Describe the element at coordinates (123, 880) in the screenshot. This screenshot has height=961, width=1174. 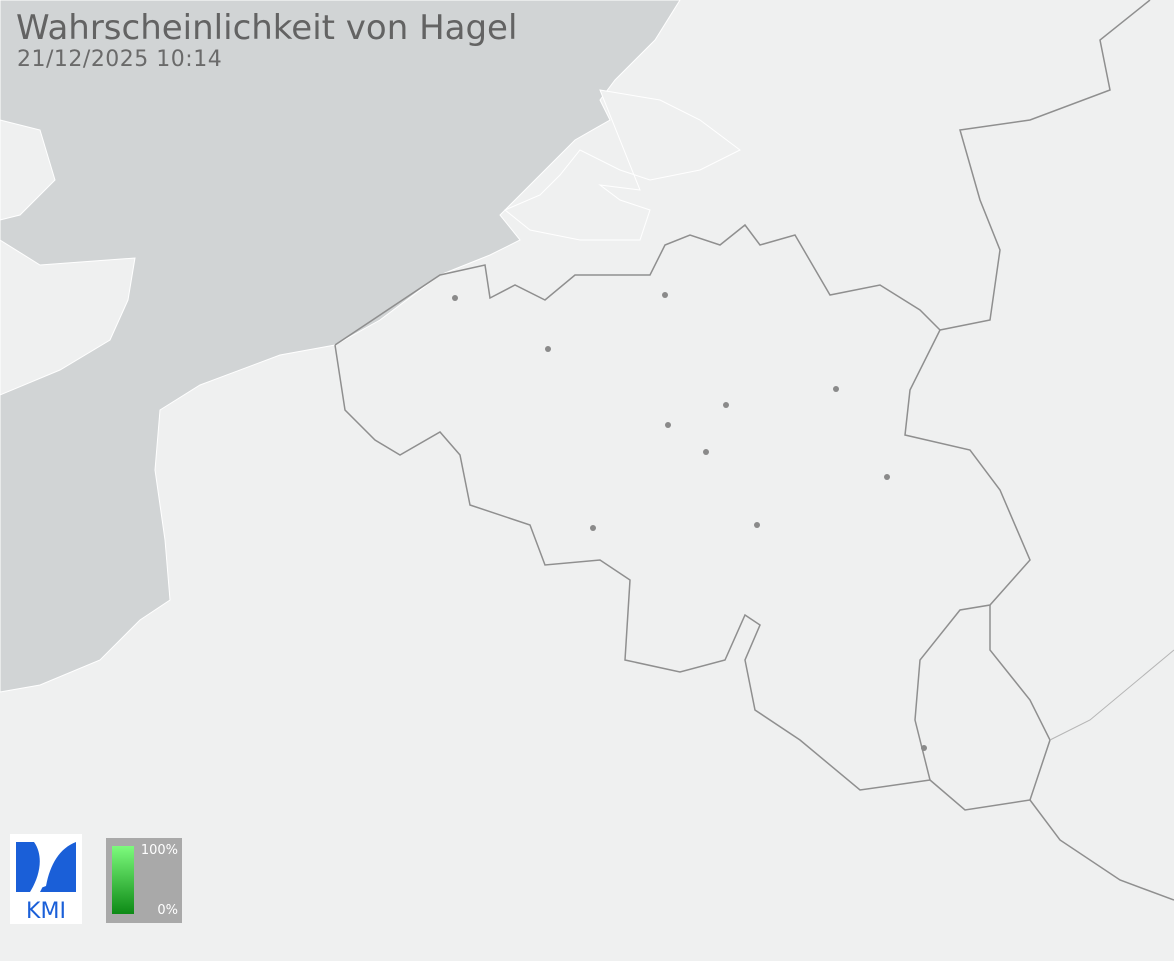
I see `legend-color-bar` at that location.